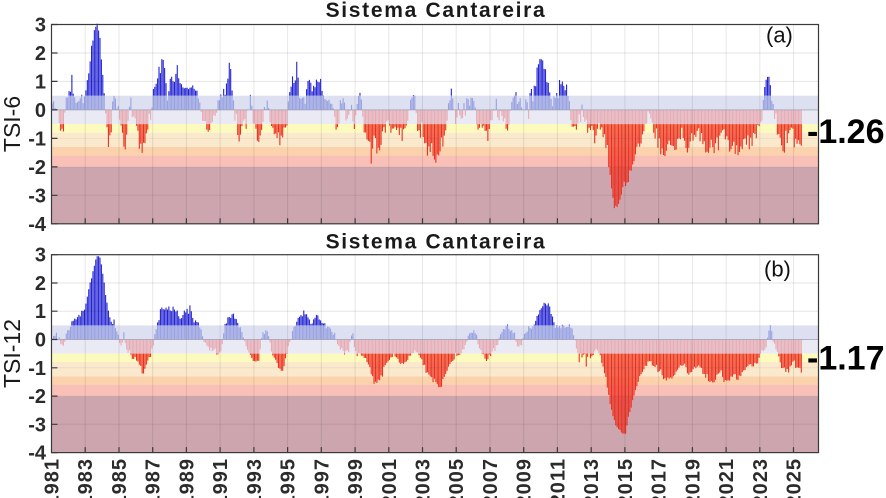 The width and height of the screenshot is (886, 498). What do you see at coordinates (390, 478) in the screenshot?
I see `svg-text: 2001` at bounding box center [390, 478].